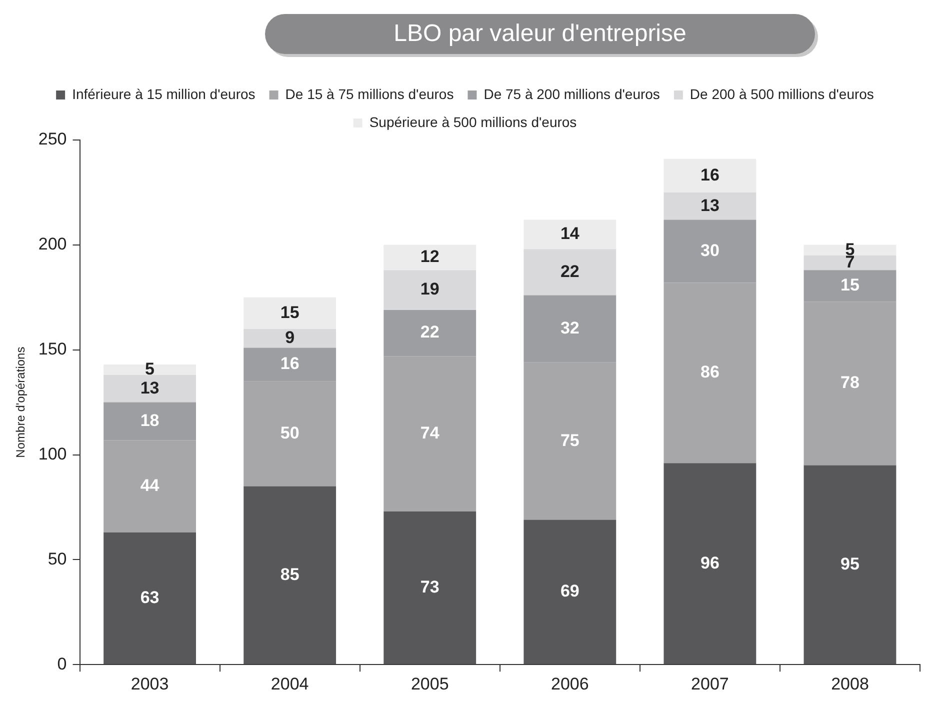  Describe the element at coordinates (149, 684) in the screenshot. I see `x-tick-label: 2003` at that location.